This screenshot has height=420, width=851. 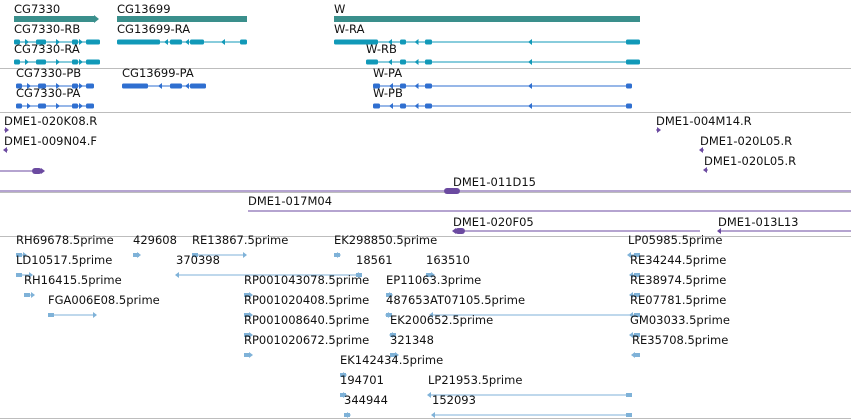 What do you see at coordinates (433, 285) in the screenshot?
I see `est-feature: EP11063.3prime` at bounding box center [433, 285].